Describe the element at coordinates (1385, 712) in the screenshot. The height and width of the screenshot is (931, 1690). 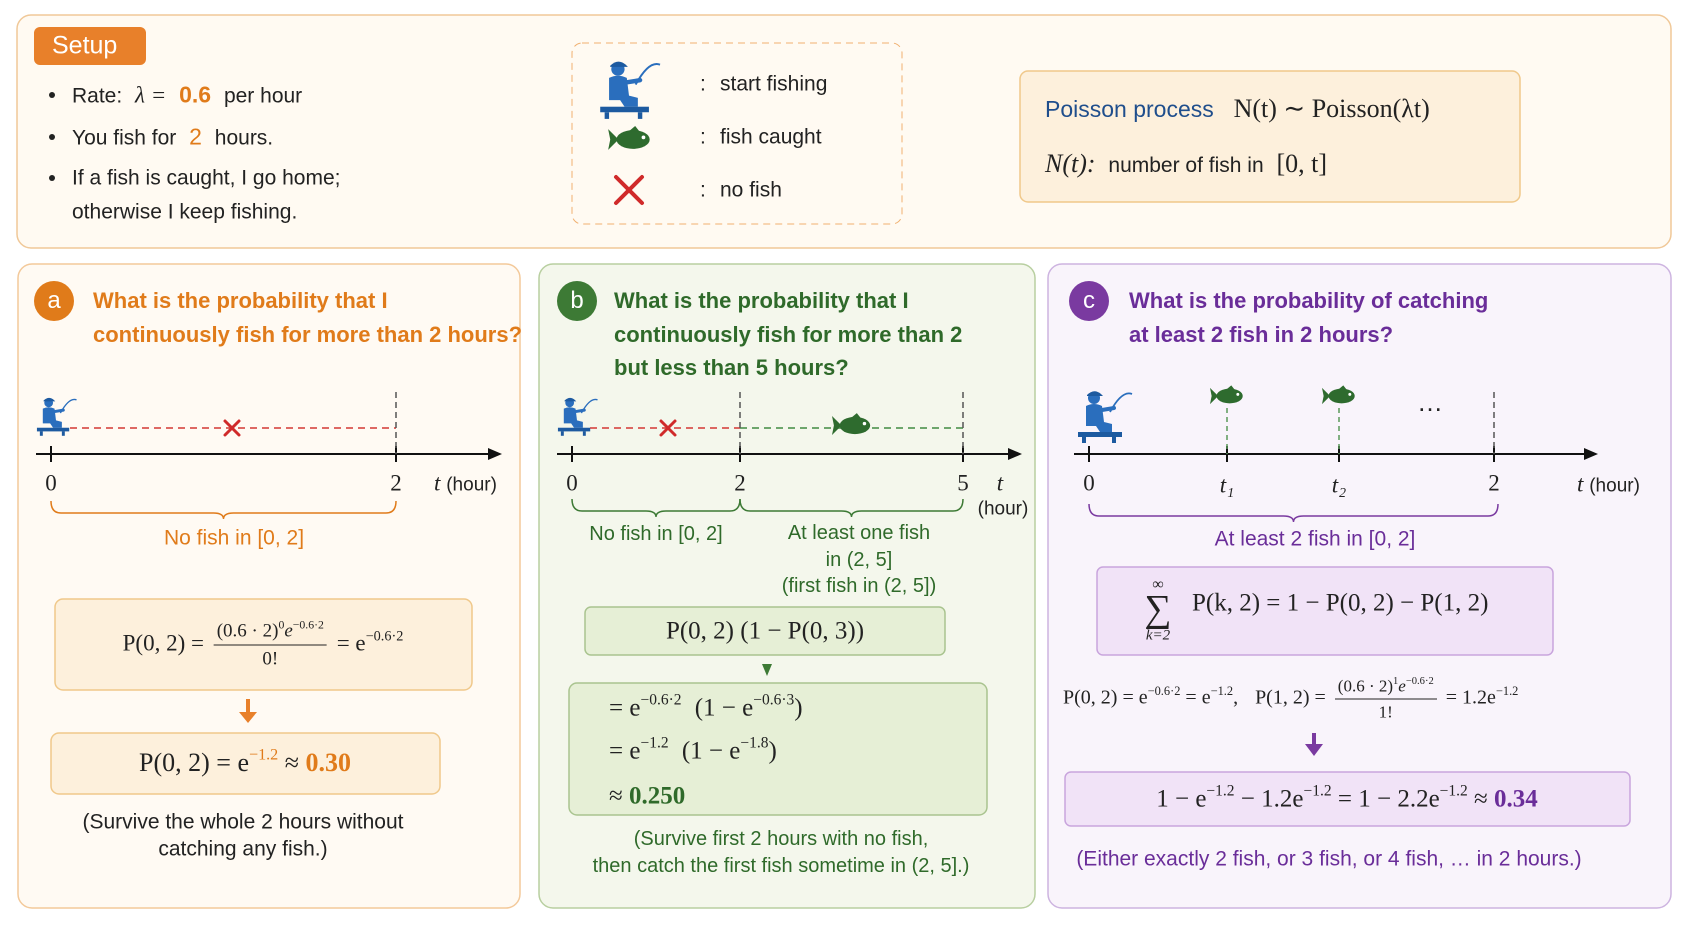
I see `denominator: 1!` at that location.